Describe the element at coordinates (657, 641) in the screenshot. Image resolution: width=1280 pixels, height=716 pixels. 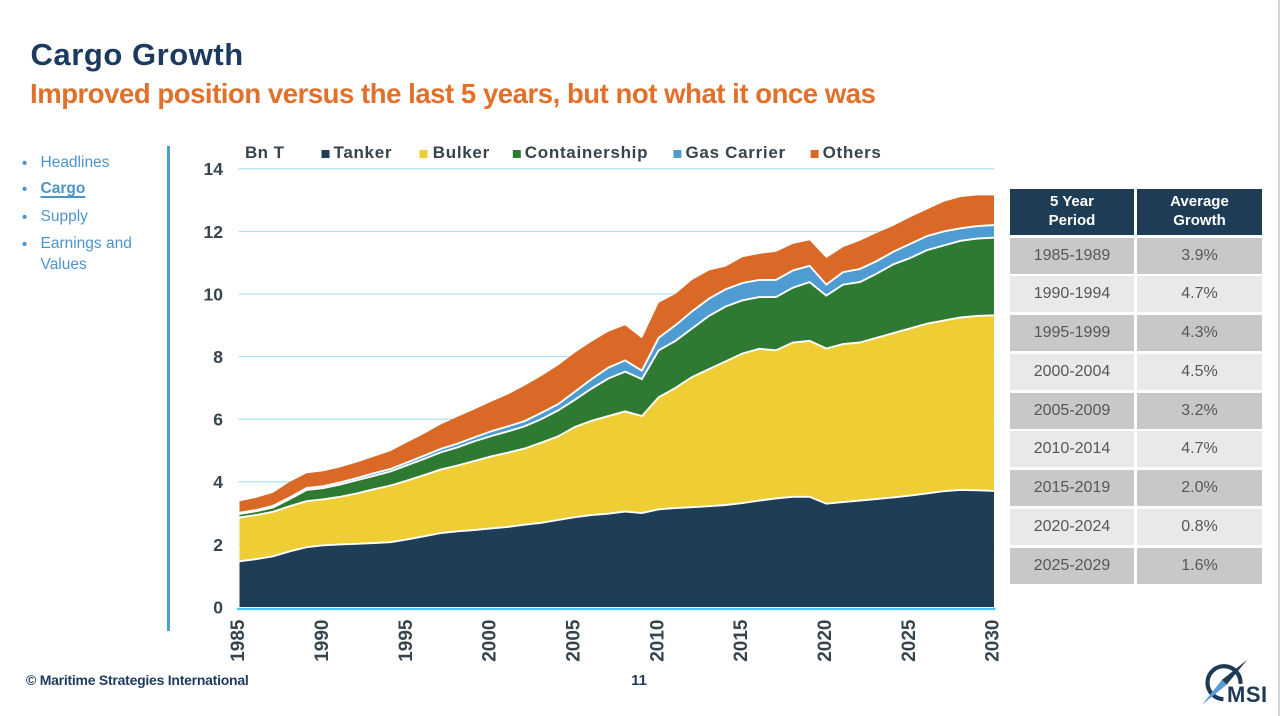
I see `svg-text: 2010` at that location.